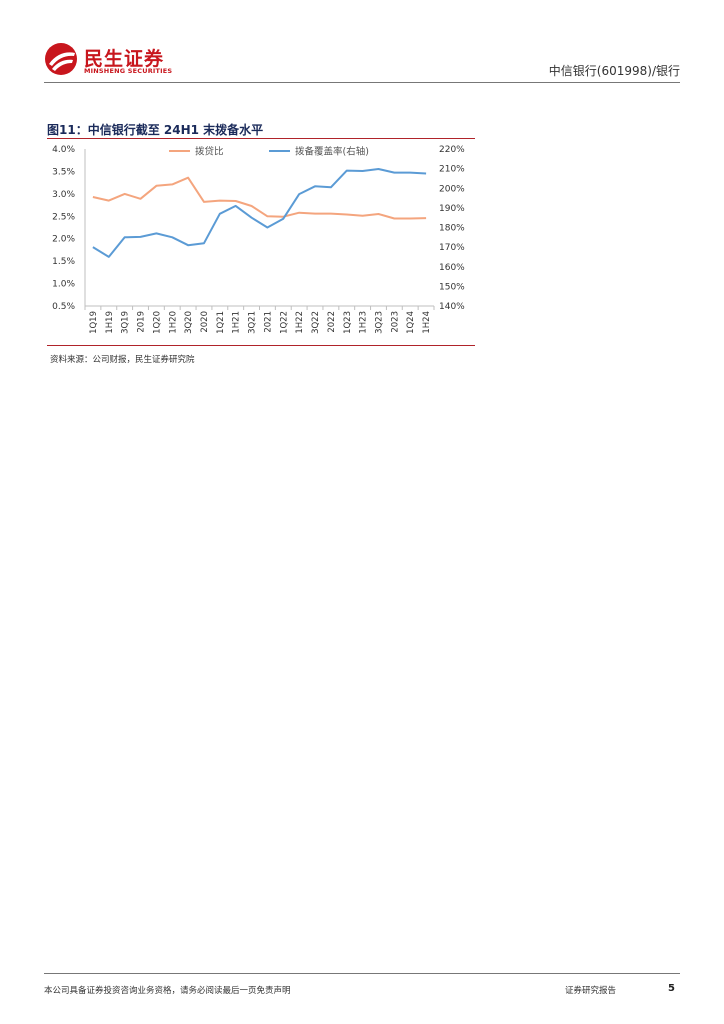 This screenshot has height=1024, width=724. Describe the element at coordinates (63, 150) in the screenshot. I see `left-tick-label: 4.0%` at that location.